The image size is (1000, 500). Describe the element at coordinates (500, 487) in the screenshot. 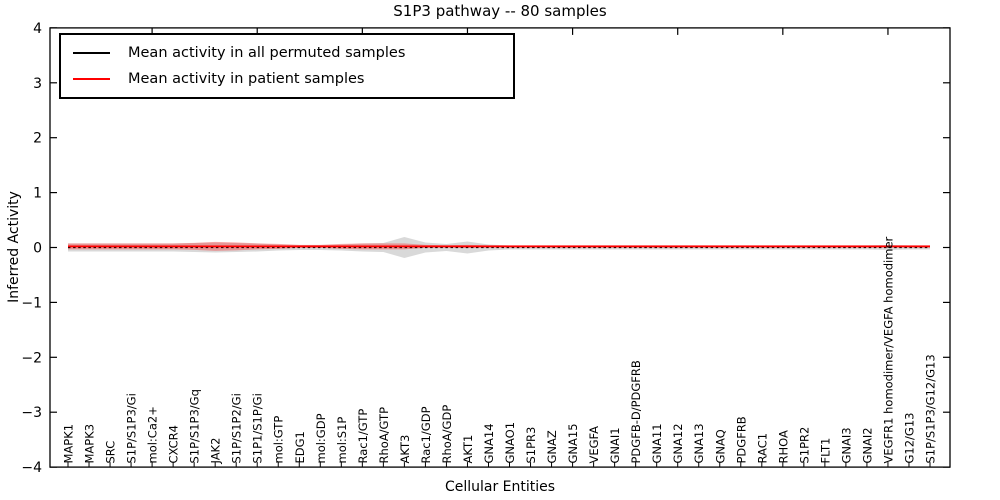

I see `x-axis-label: Cellular Entities` at that location.